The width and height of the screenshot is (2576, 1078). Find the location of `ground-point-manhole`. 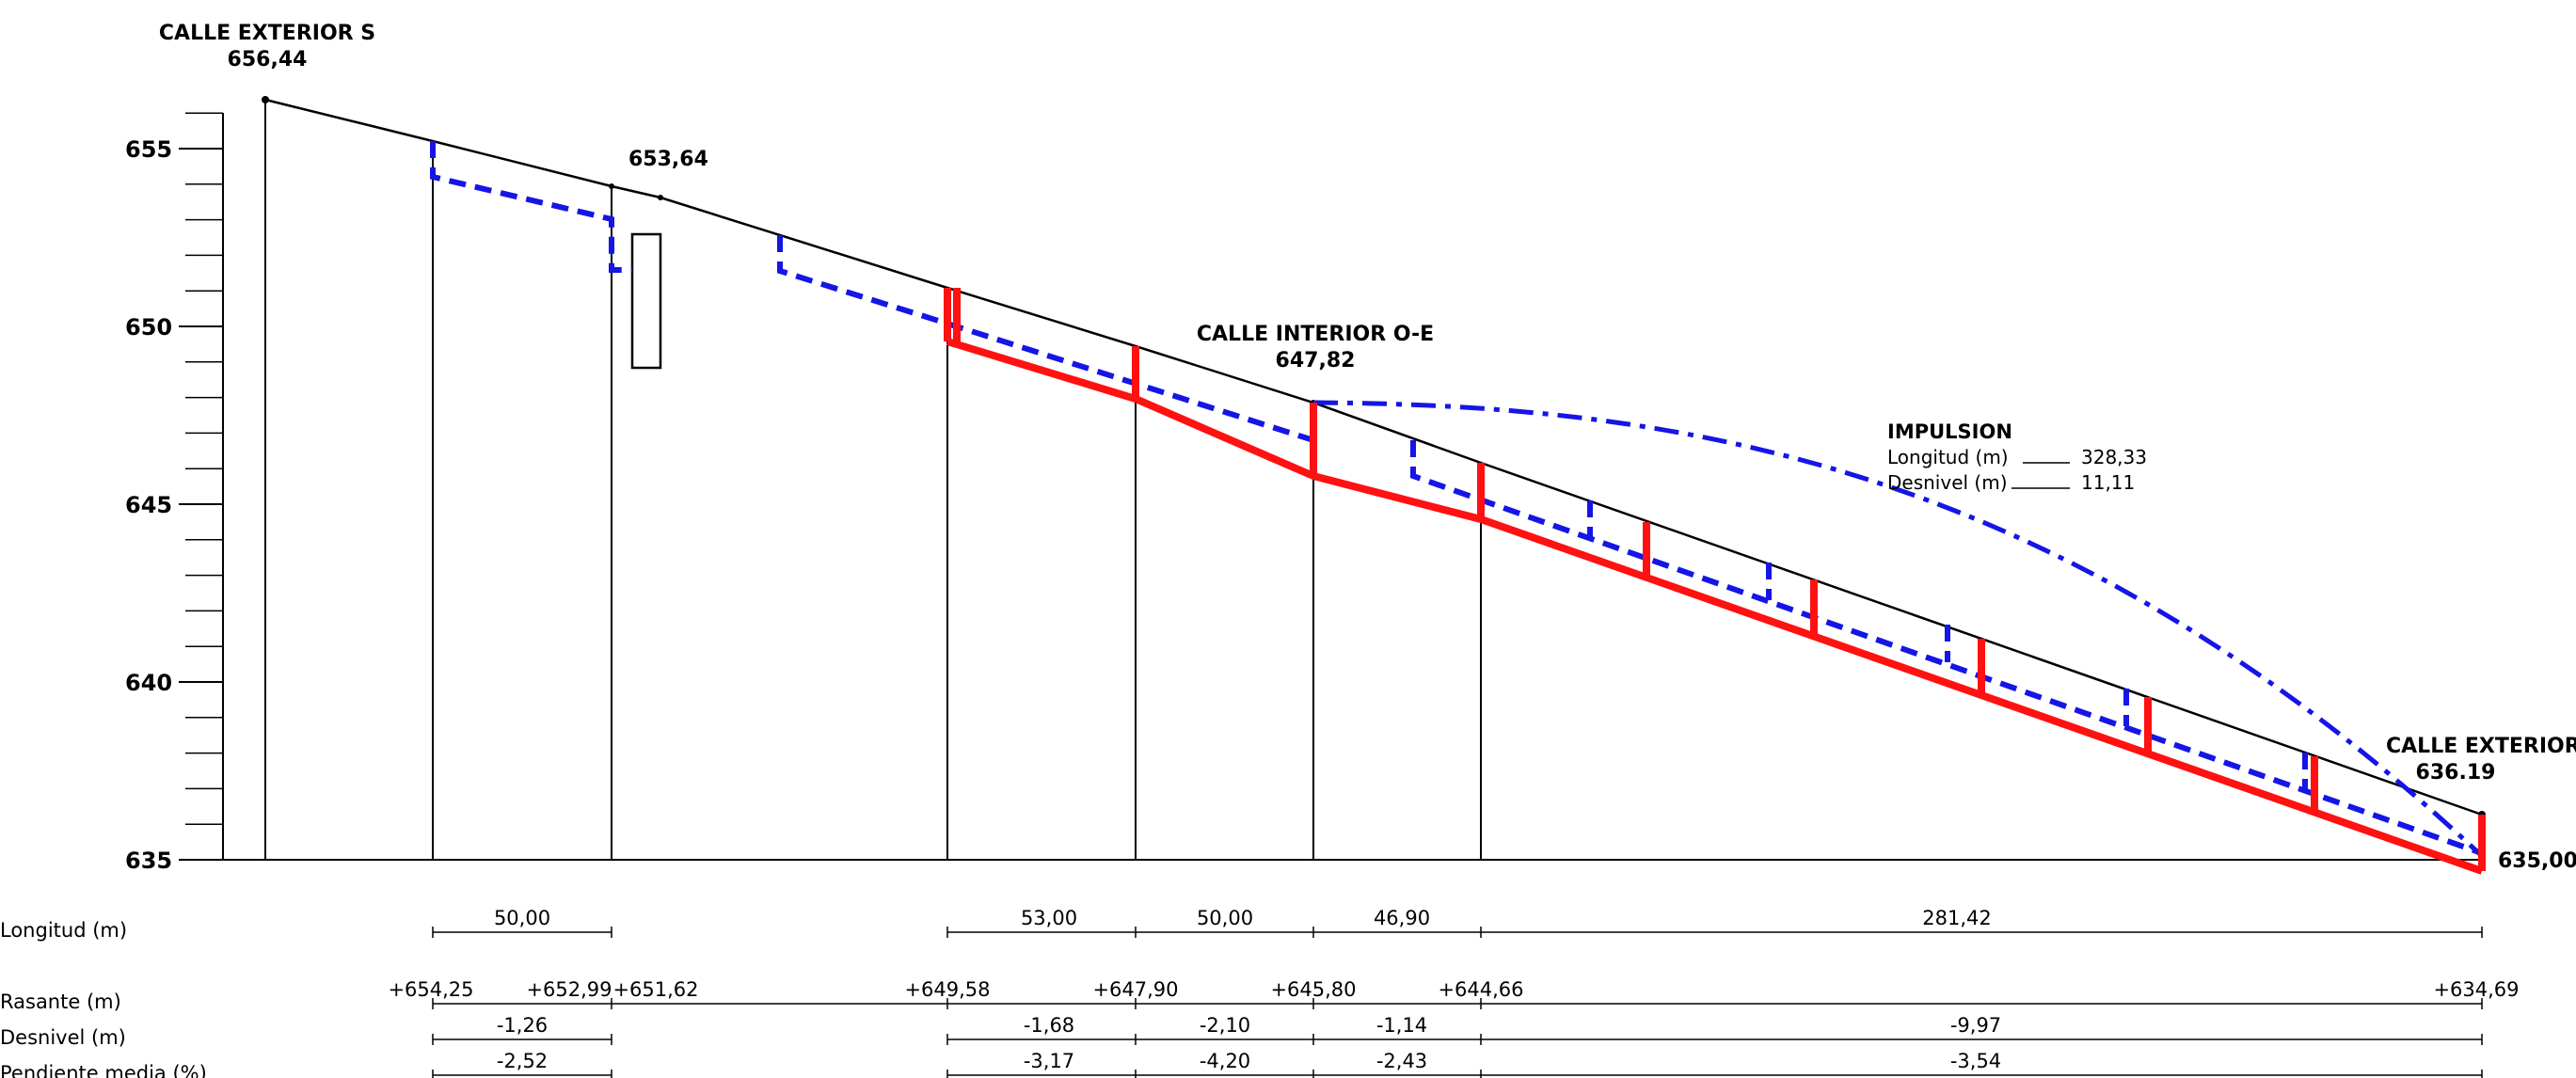

ground-point-manhole is located at coordinates (660, 197).